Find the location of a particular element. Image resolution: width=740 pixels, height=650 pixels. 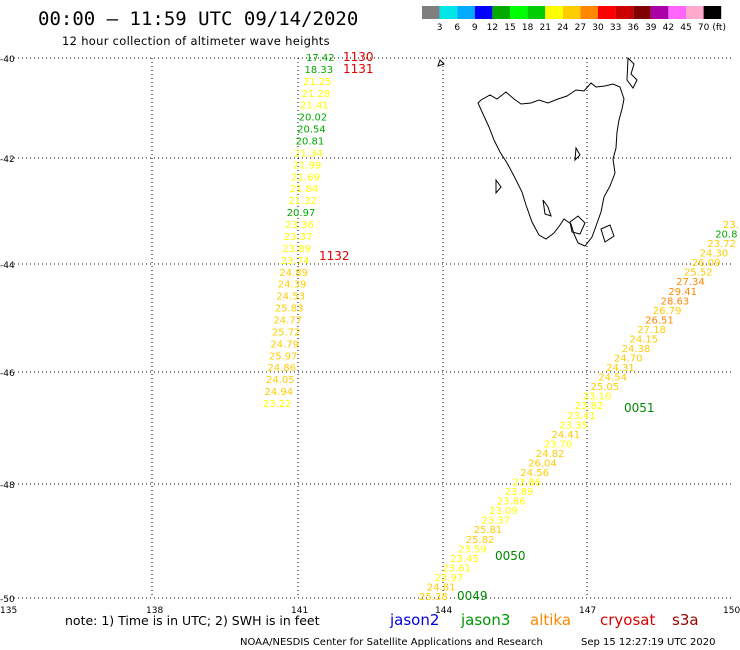

swh-value: 18.33 is located at coordinates (319, 70).